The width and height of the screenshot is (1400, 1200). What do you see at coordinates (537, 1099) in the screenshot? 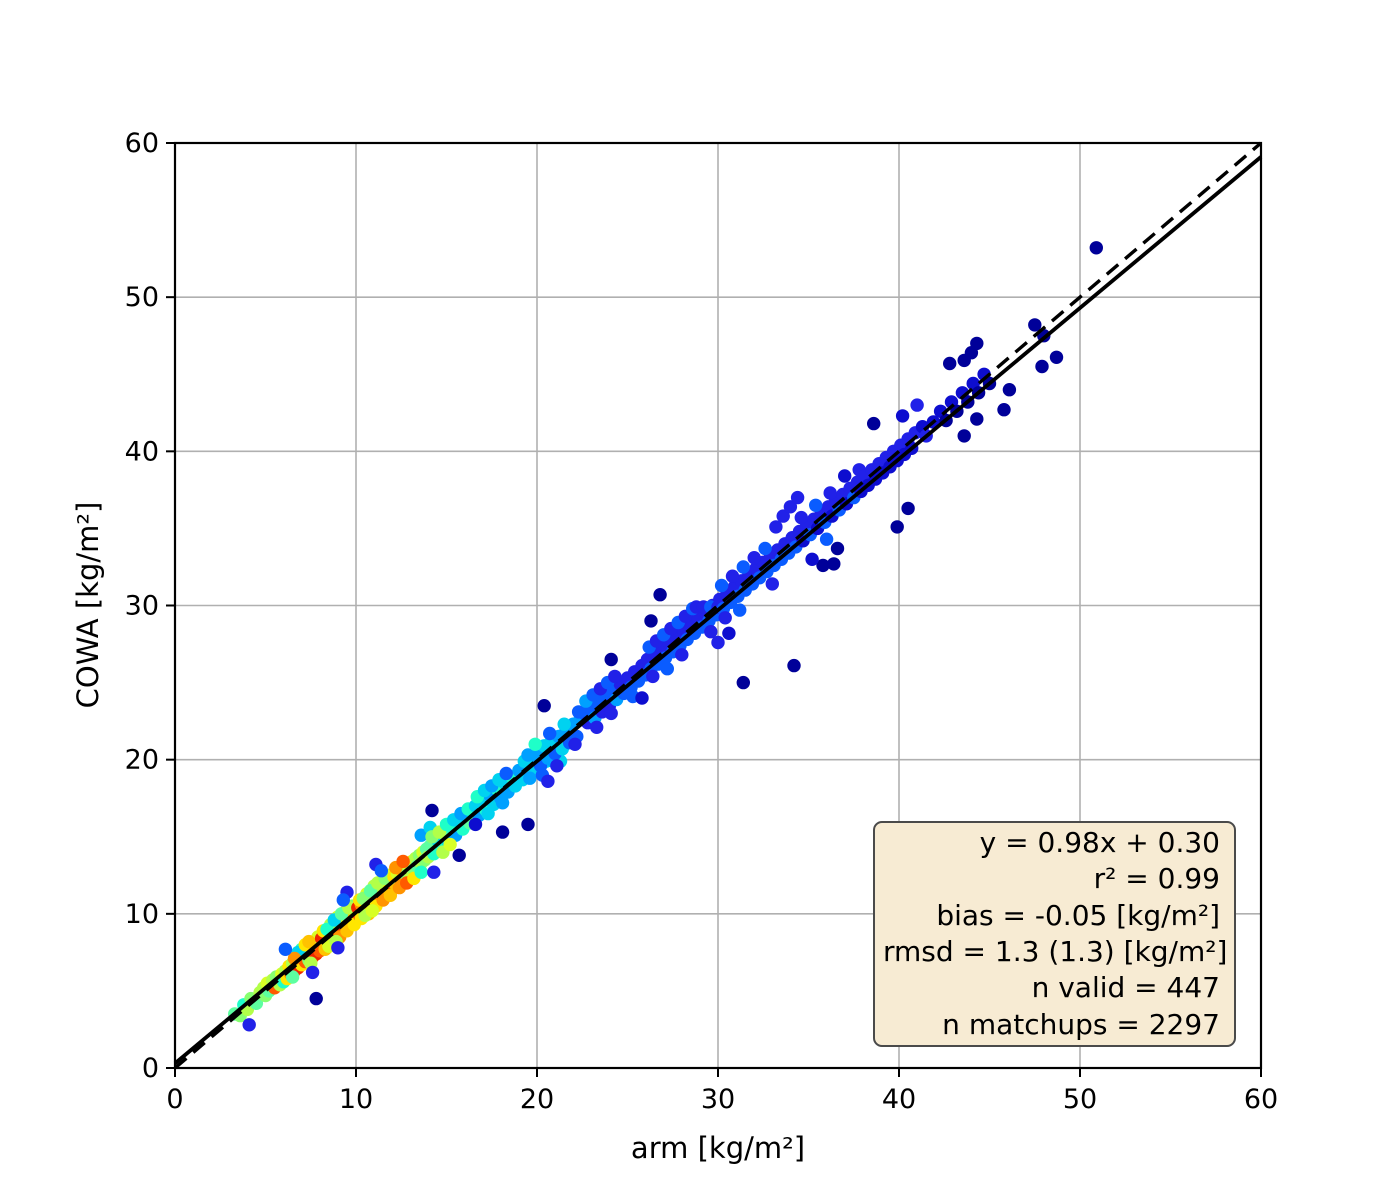
I see `x-tick-label: 20` at bounding box center [537, 1099].